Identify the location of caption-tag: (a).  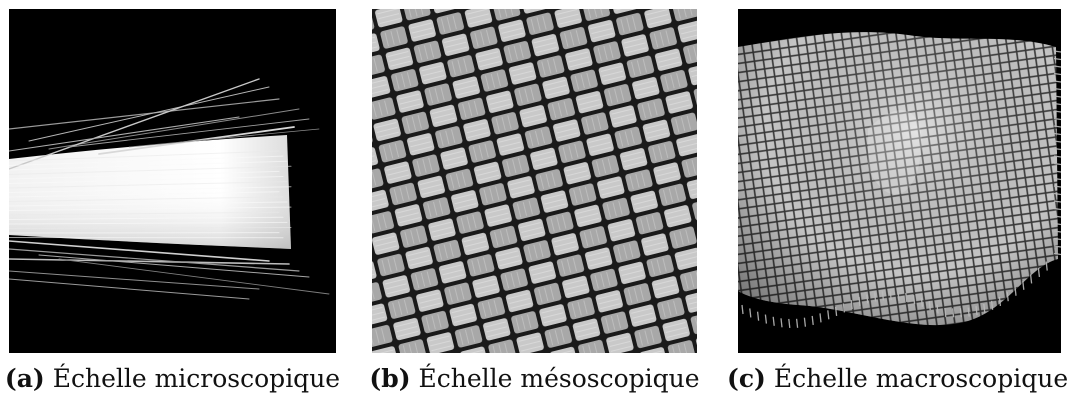
(24, 378).